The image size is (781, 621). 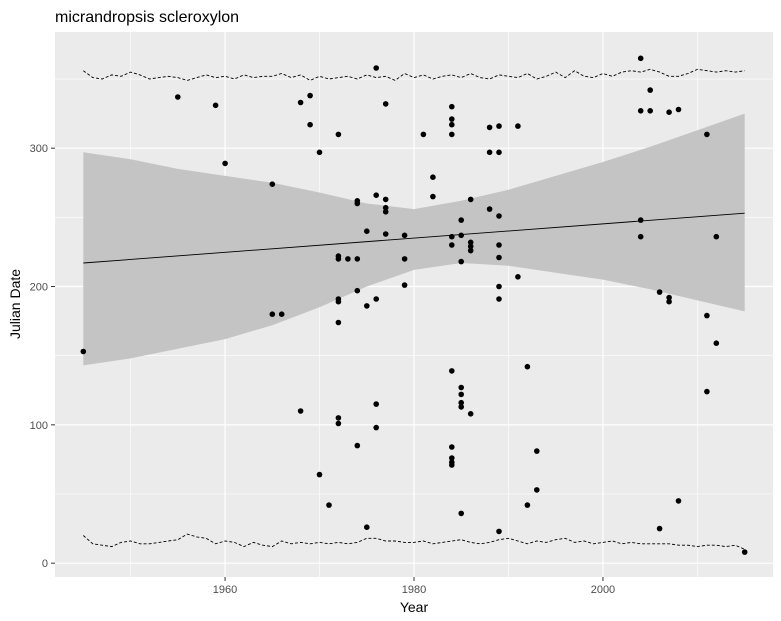 What do you see at coordinates (15, 304) in the screenshot?
I see `y-axis-title: Julian Date` at bounding box center [15, 304].